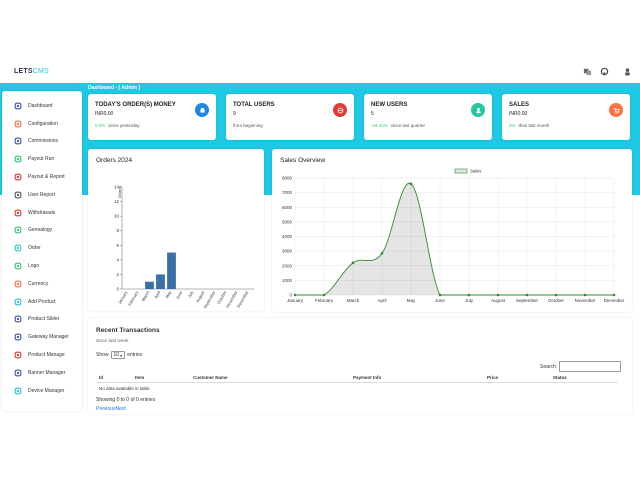 The width and height of the screenshot is (640, 480). What do you see at coordinates (42, 391) in the screenshot?
I see `sidebar-item-device-manager: Device Manager` at bounding box center [42, 391].